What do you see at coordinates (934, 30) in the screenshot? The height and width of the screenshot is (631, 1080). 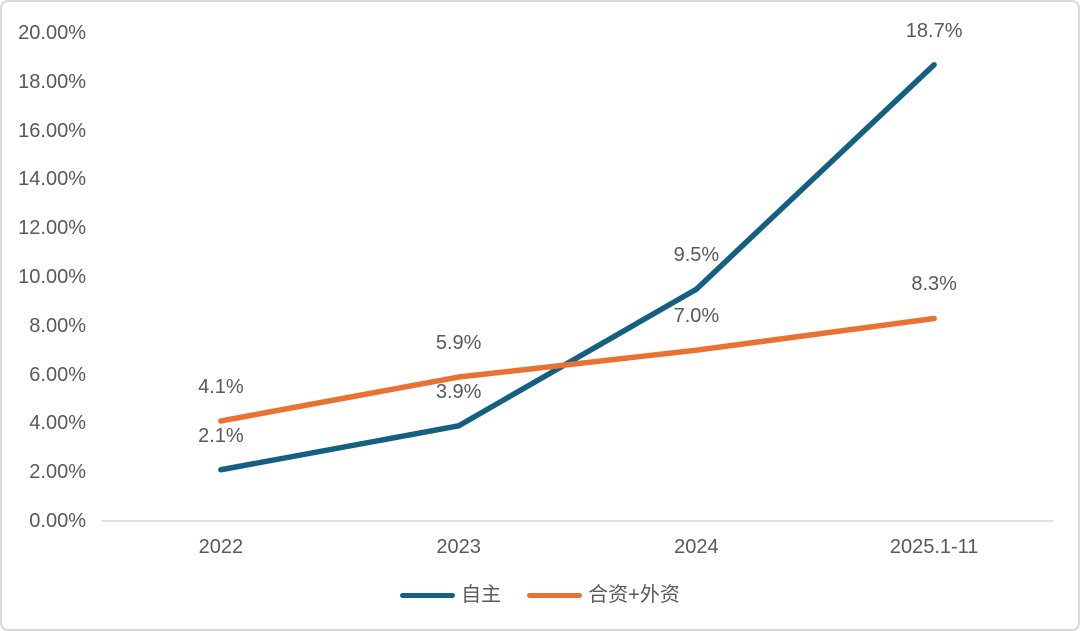 I see `data-label: 18.7%` at bounding box center [934, 30].